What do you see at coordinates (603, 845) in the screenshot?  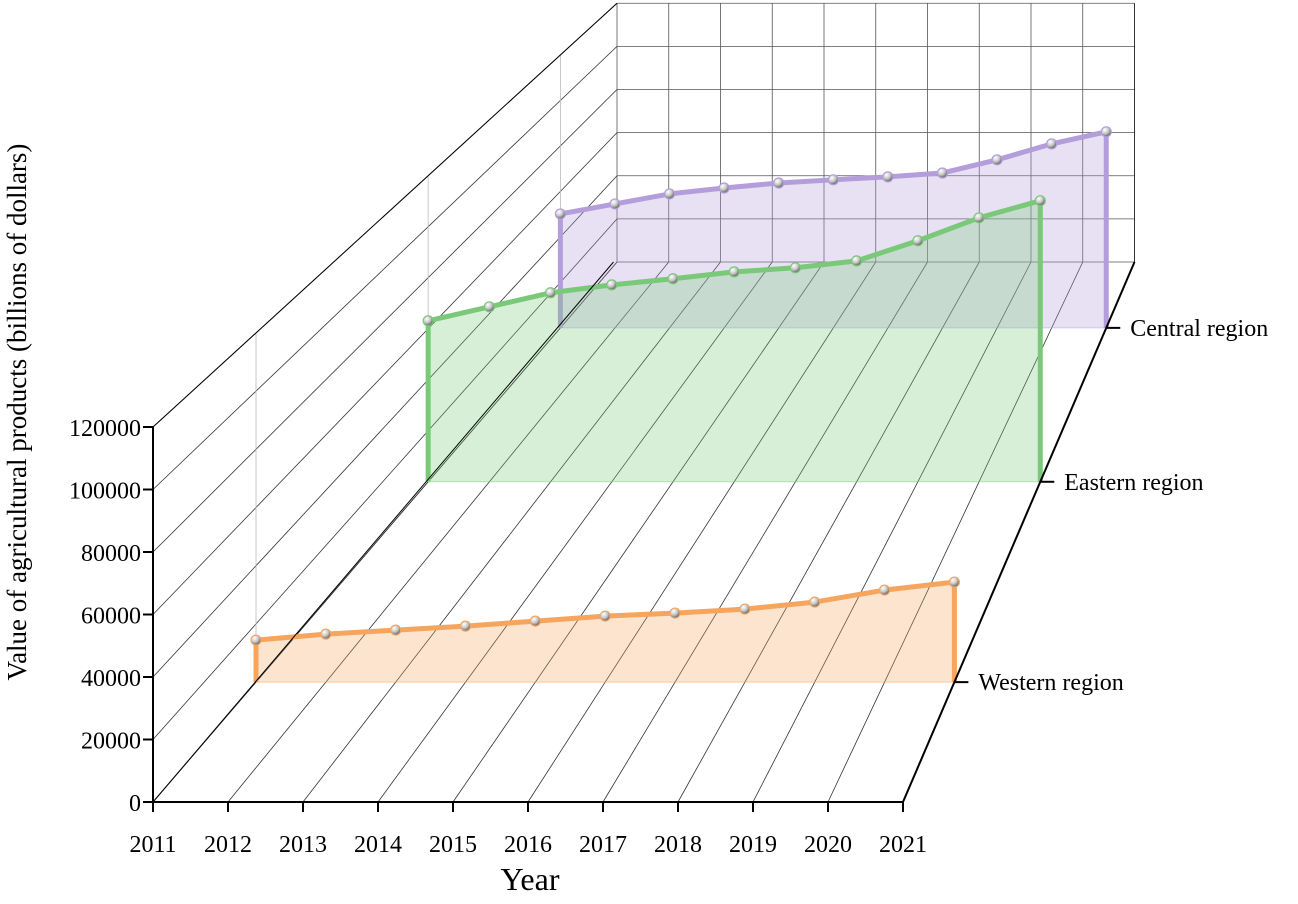 I see `x-tick-label: 2017` at bounding box center [603, 845].